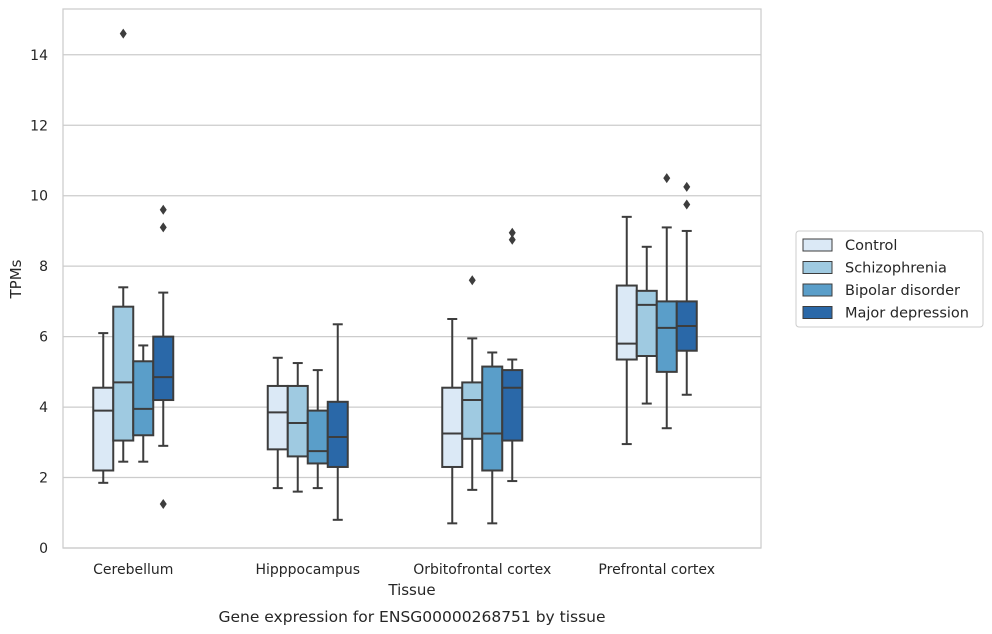  I want to click on x-axis-label: Tissue, so click(411, 590).